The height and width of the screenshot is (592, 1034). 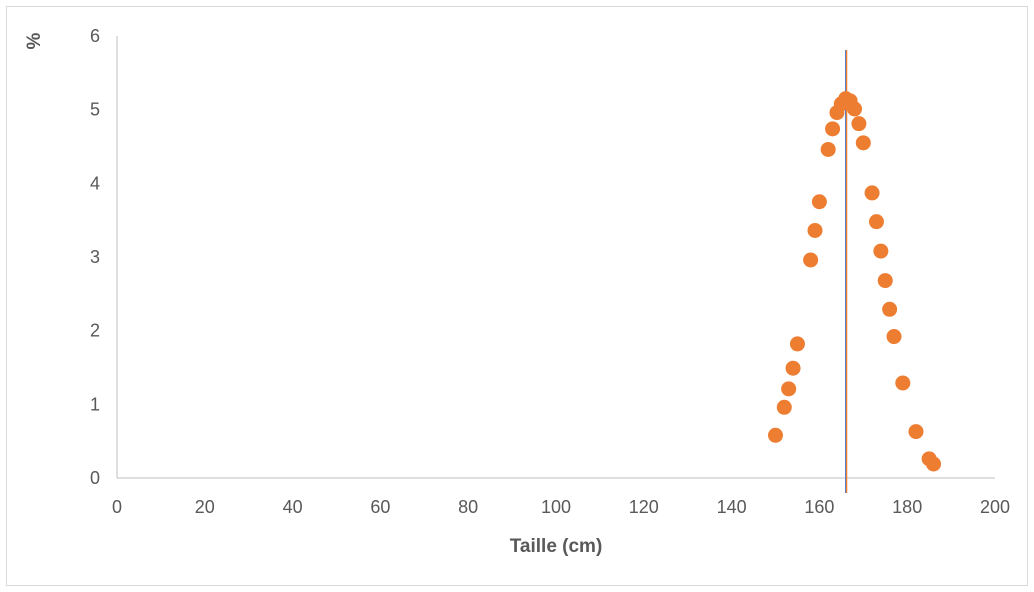 I want to click on x-tick-label: 160, so click(x=819, y=507).